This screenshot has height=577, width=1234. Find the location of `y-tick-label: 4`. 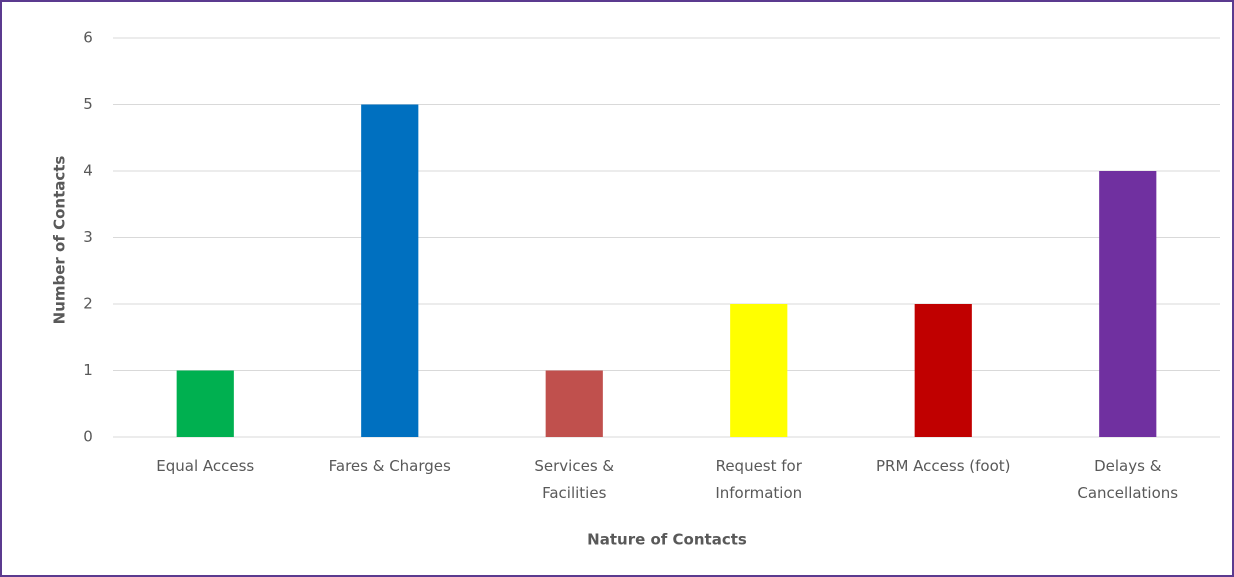

y-tick-label: 4 is located at coordinates (88, 171).